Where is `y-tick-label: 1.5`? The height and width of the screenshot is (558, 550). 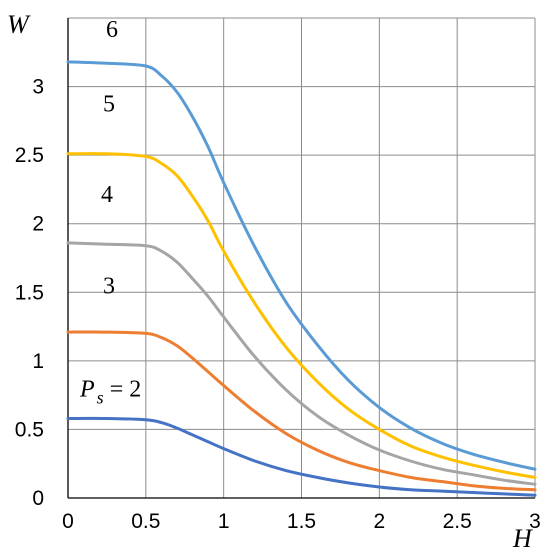
y-tick-label: 1.5 is located at coordinates (29, 292).